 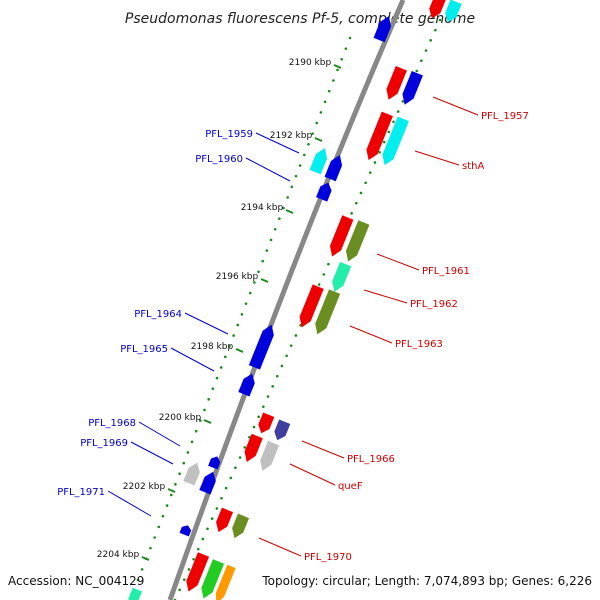 What do you see at coordinates (180, 418) in the screenshot?
I see `tick-label-2200-kbp: 2200 kbp` at bounding box center [180, 418].